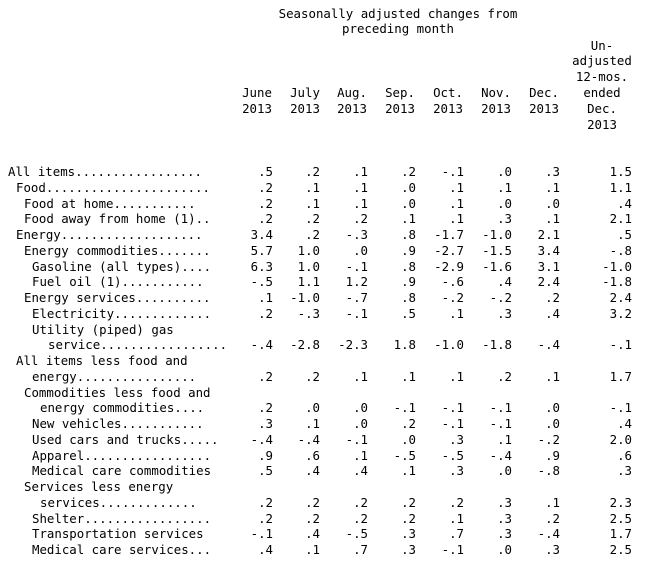 This screenshot has width=646, height=568. I want to click on column-header-month: Nov., so click(496, 92).